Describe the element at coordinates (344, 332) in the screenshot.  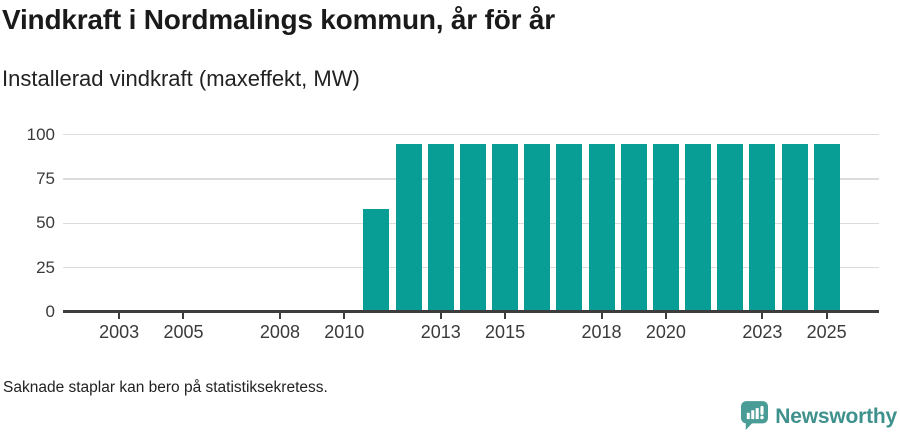
I see `x-axis-label: 2010` at that location.